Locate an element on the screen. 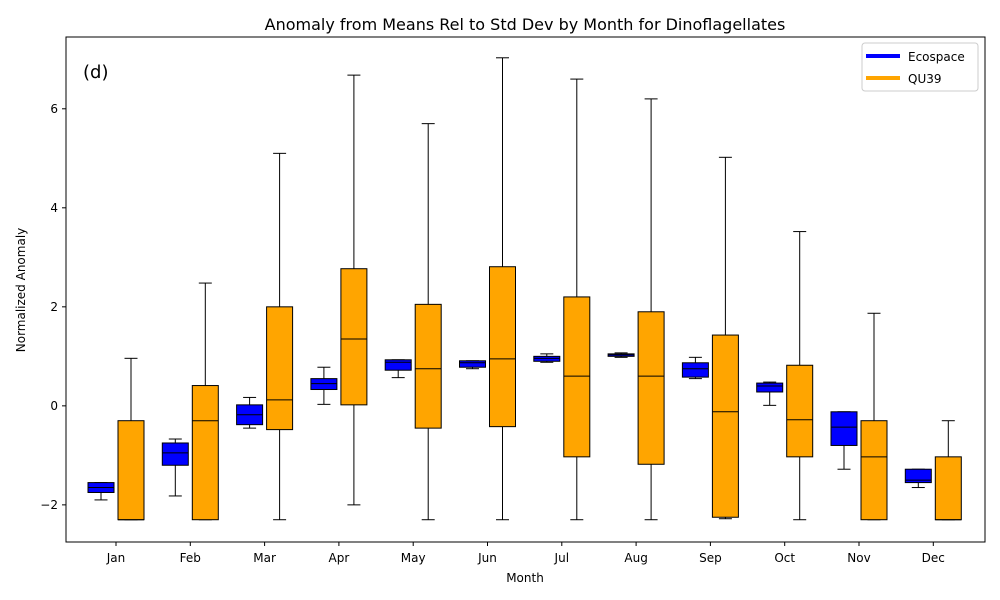  box-ecospace-jun is located at coordinates (472, 365).